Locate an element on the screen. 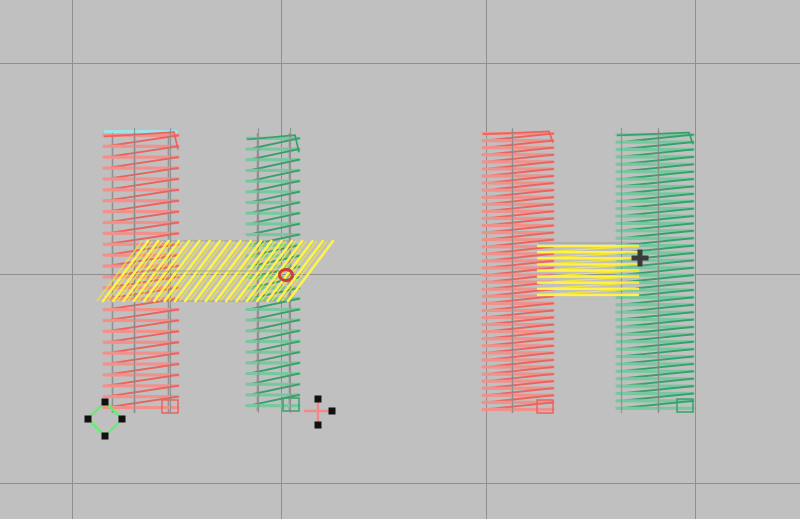 This screenshot has height=519, width=800. selection-marker-red is located at coordinates (286, 275).